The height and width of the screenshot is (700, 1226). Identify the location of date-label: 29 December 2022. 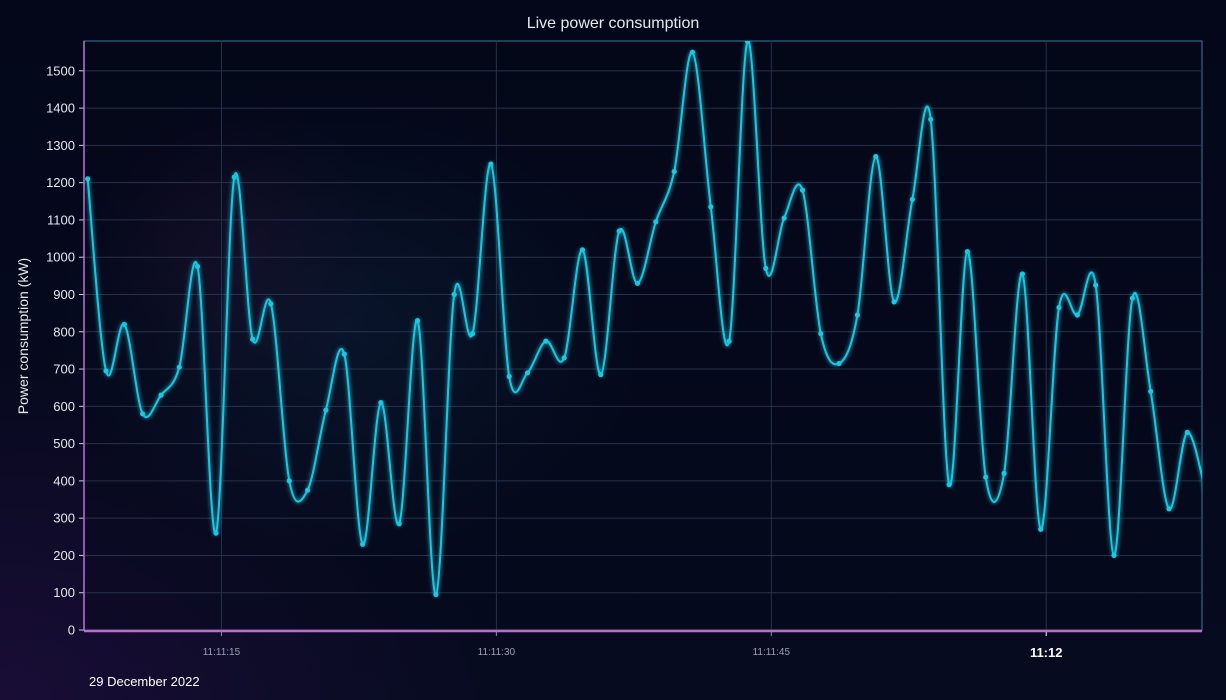
(144, 681).